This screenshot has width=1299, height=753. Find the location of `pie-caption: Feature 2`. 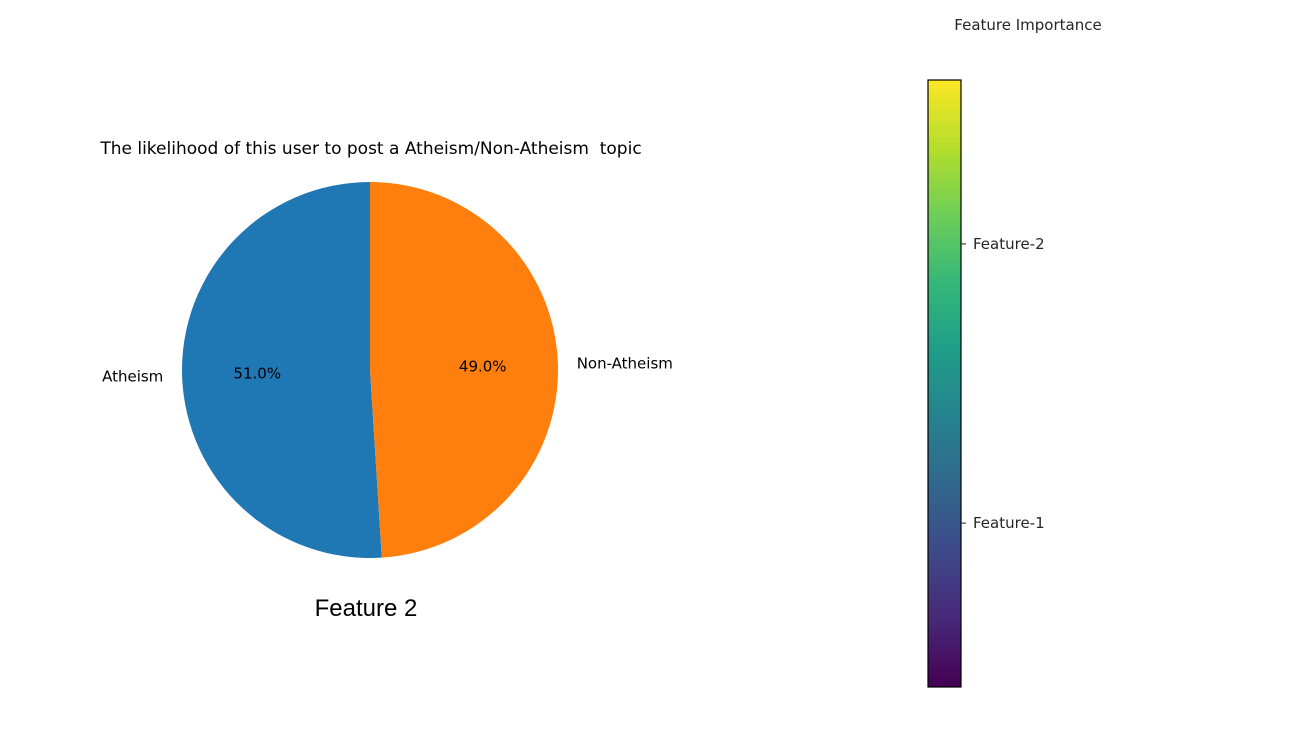

pie-caption: Feature 2 is located at coordinates (366, 608).